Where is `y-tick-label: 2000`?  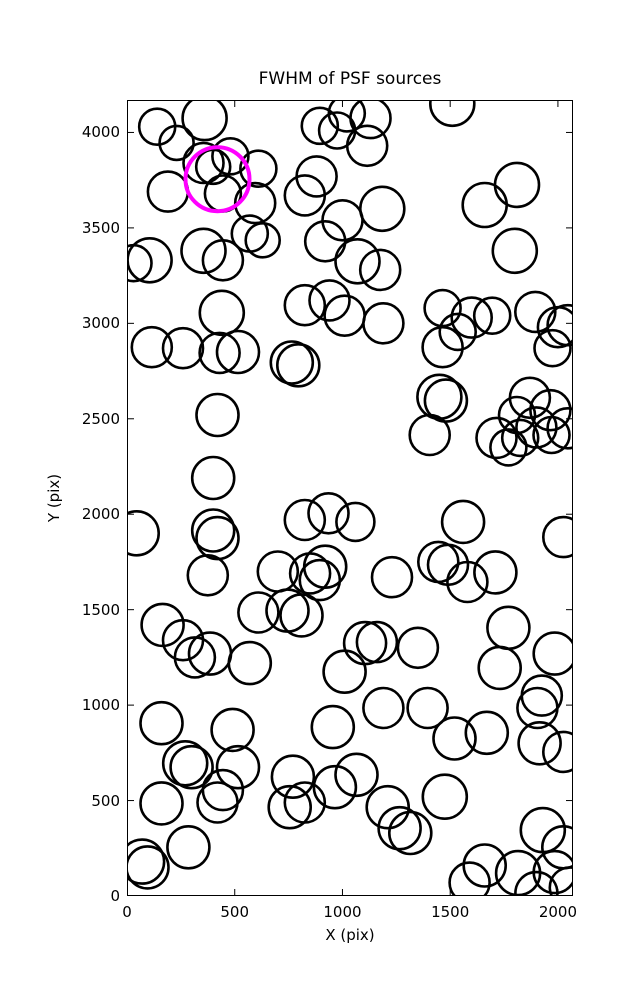
y-tick-label: 2000 is located at coordinates (100, 514).